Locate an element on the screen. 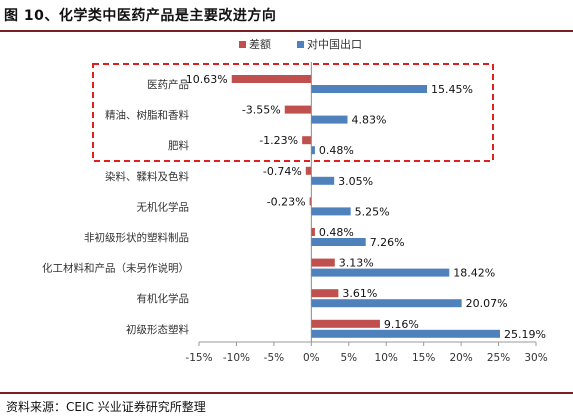 The image size is (573, 417). category-label-1: 精油、树脂和香料 is located at coordinates (147, 115).